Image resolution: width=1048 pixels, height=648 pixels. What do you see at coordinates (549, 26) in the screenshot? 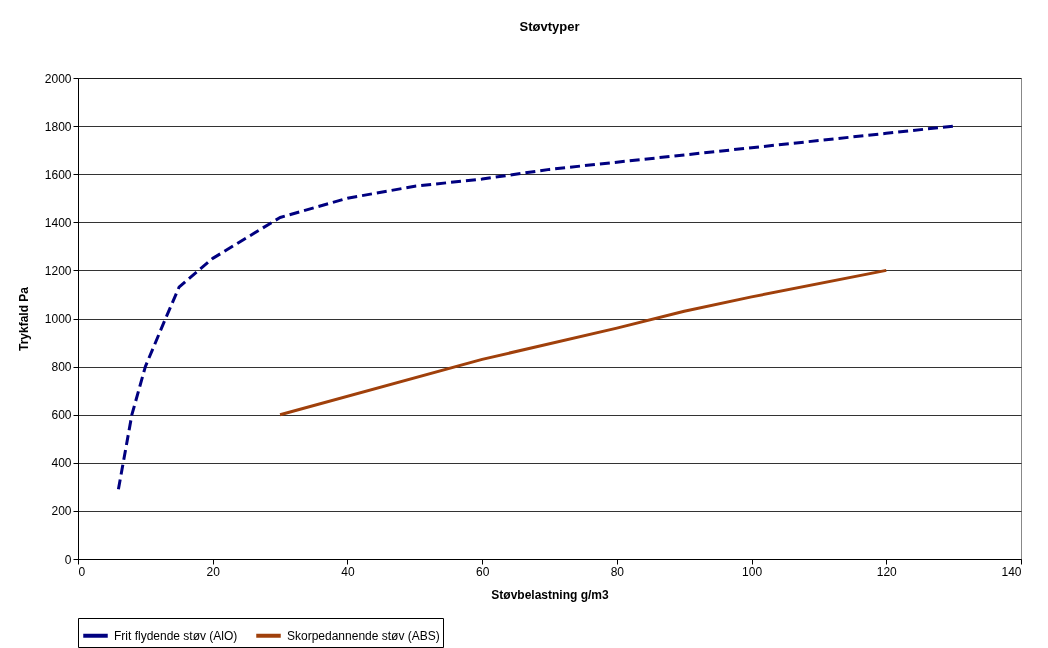
I see `chart-title: Støvtyper` at bounding box center [549, 26].